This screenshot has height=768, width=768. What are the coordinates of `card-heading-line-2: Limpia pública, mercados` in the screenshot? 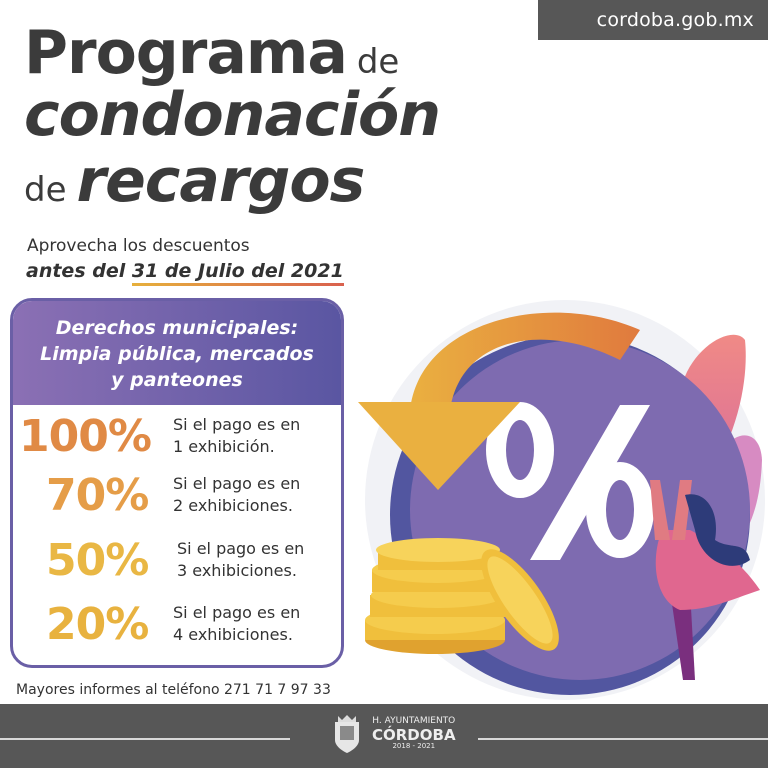 It's located at (177, 354).